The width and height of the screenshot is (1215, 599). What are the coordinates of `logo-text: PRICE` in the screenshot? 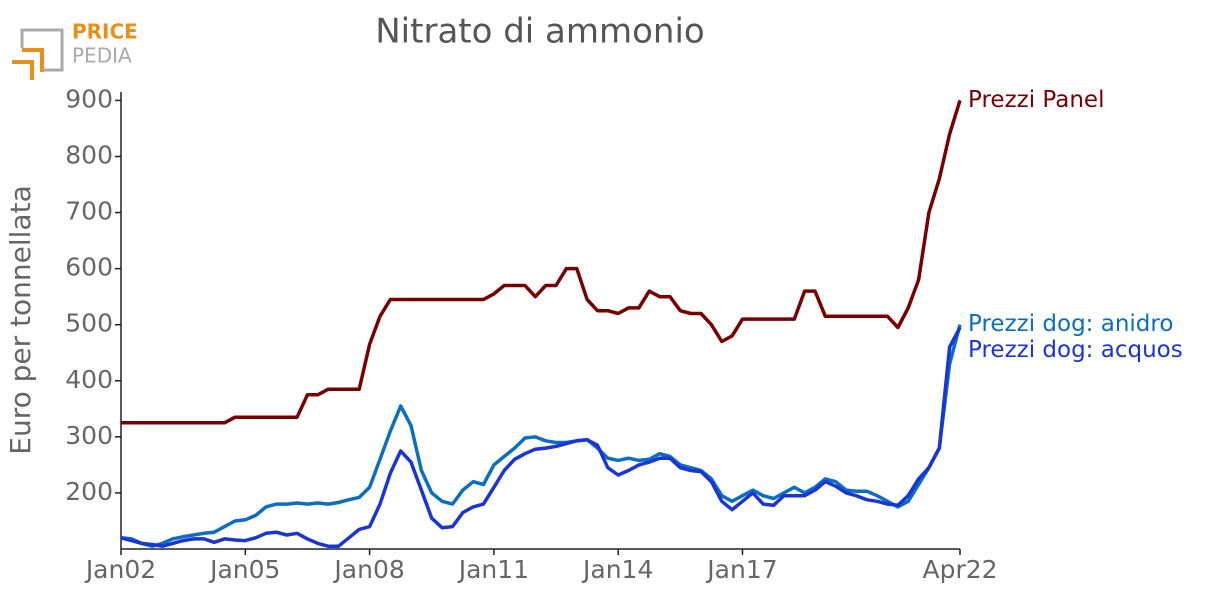 It's located at (105, 32).